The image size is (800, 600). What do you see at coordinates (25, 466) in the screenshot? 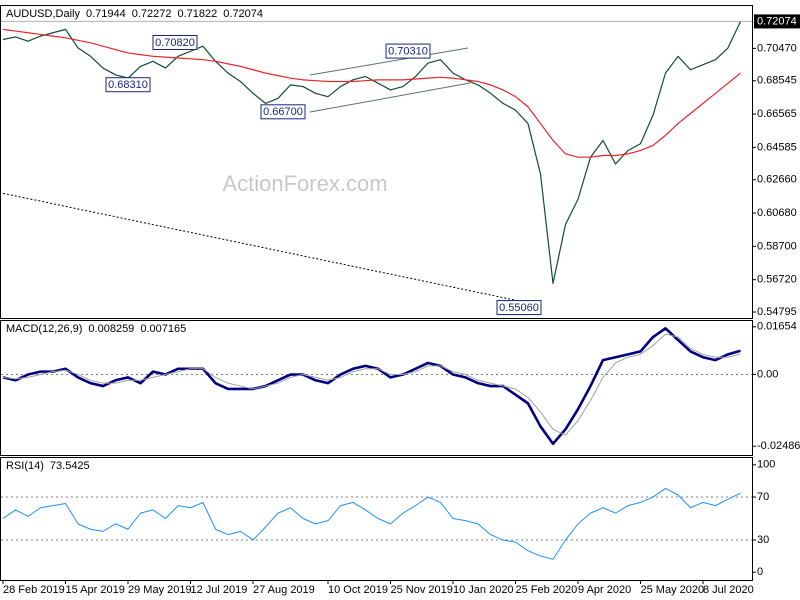
I see `panel-title: RSI(14)` at bounding box center [25, 466].